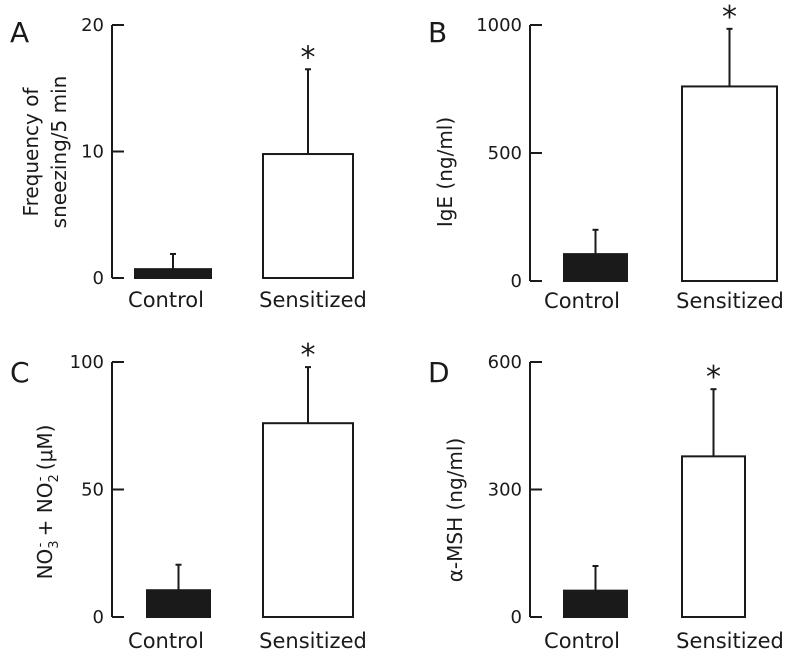 This screenshot has width=793, height=659. What do you see at coordinates (59, 152) in the screenshot?
I see `y-axis-label-line-2: sneezing/5 min` at bounding box center [59, 152].